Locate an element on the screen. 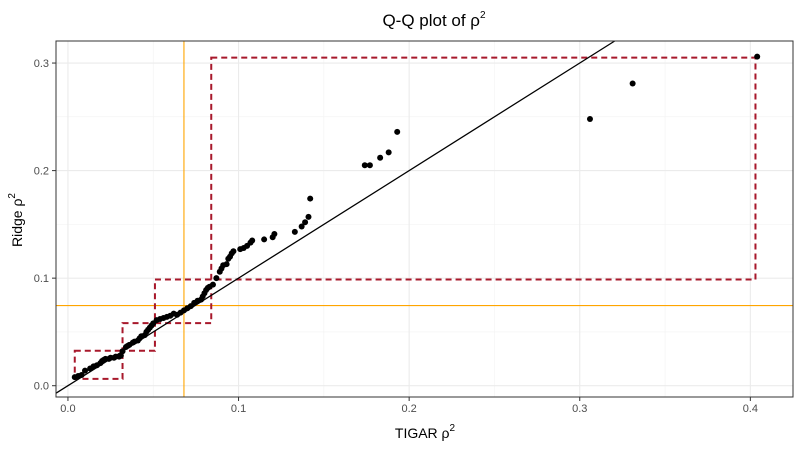  y-tick-label: 0.3 is located at coordinates (41, 64).